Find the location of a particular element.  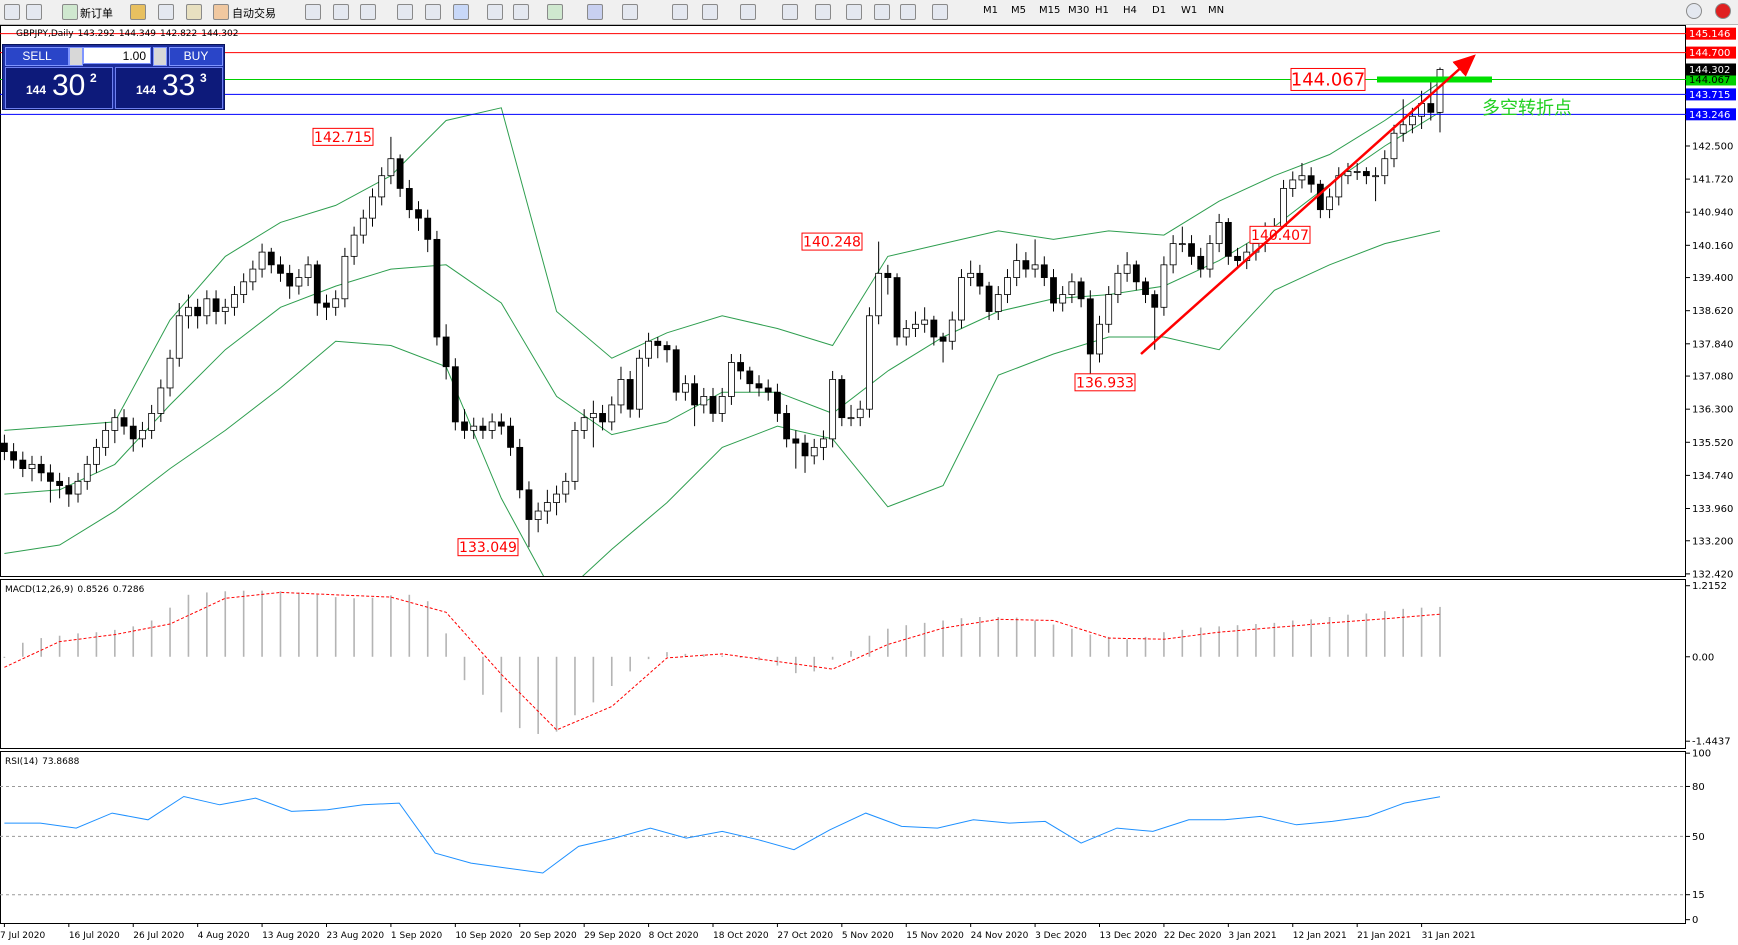

trend-arrow is located at coordinates (1308, 204).